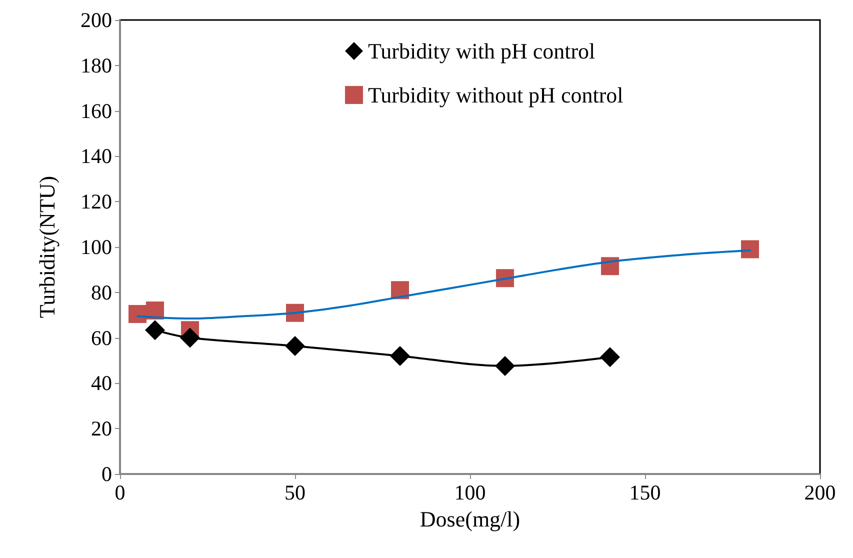  I want to click on x-tick-label: 100, so click(470, 492).